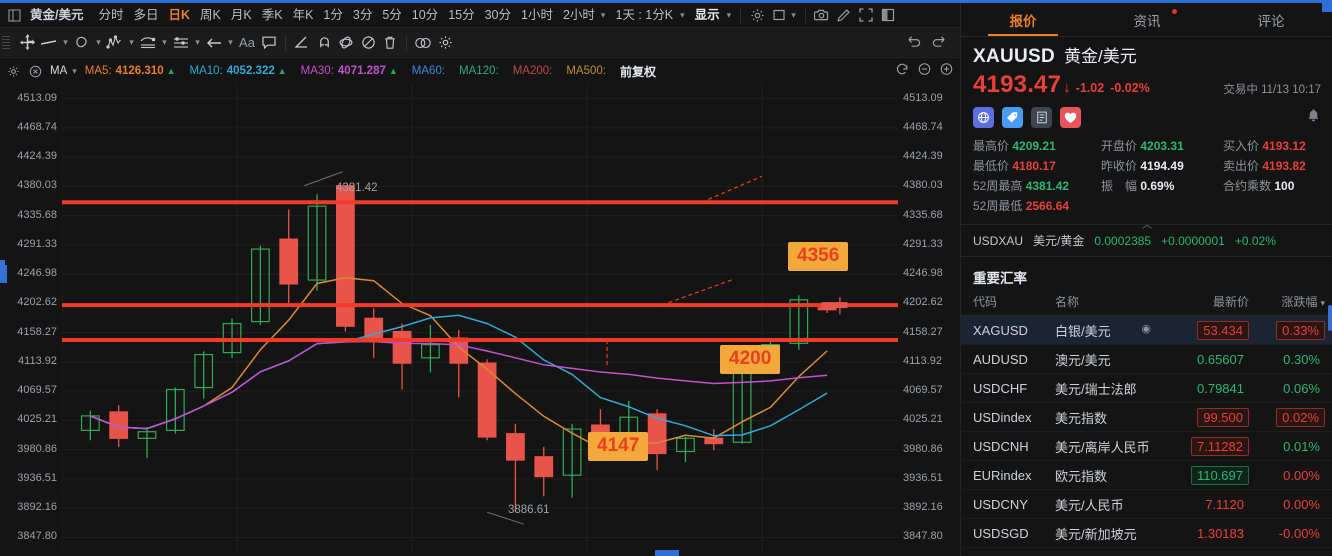 The width and height of the screenshot is (1332, 556). Describe the element at coordinates (98, 42) in the screenshot. I see `shape-tool-caret-icon: ▾` at that location.